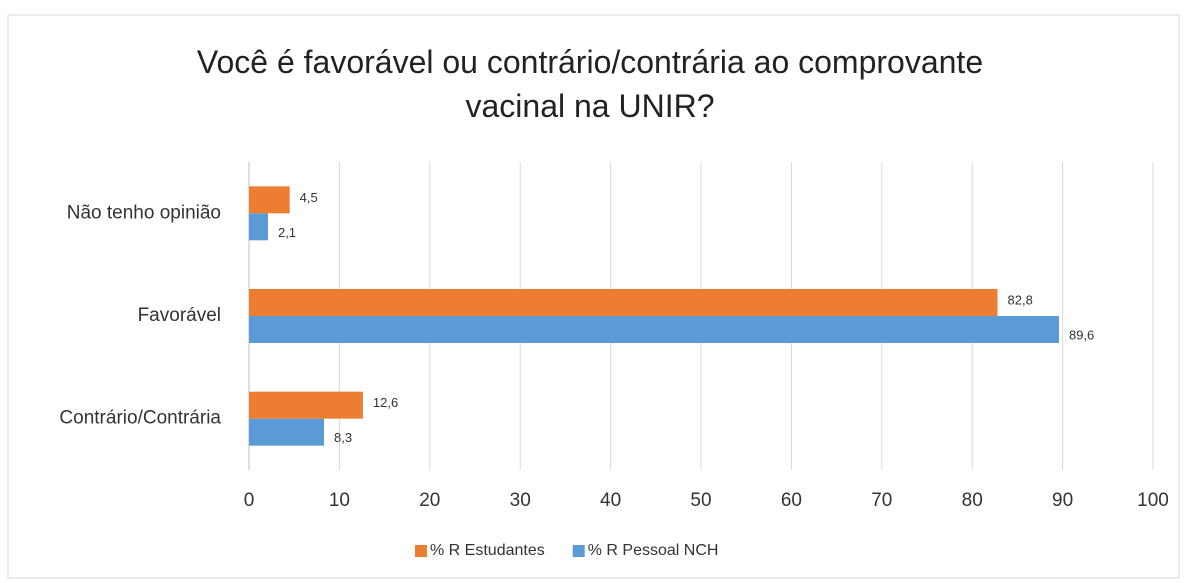 Image resolution: width=1187 pixels, height=583 pixels. Describe the element at coordinates (339, 500) in the screenshot. I see `x-tick-label: 10` at that location.